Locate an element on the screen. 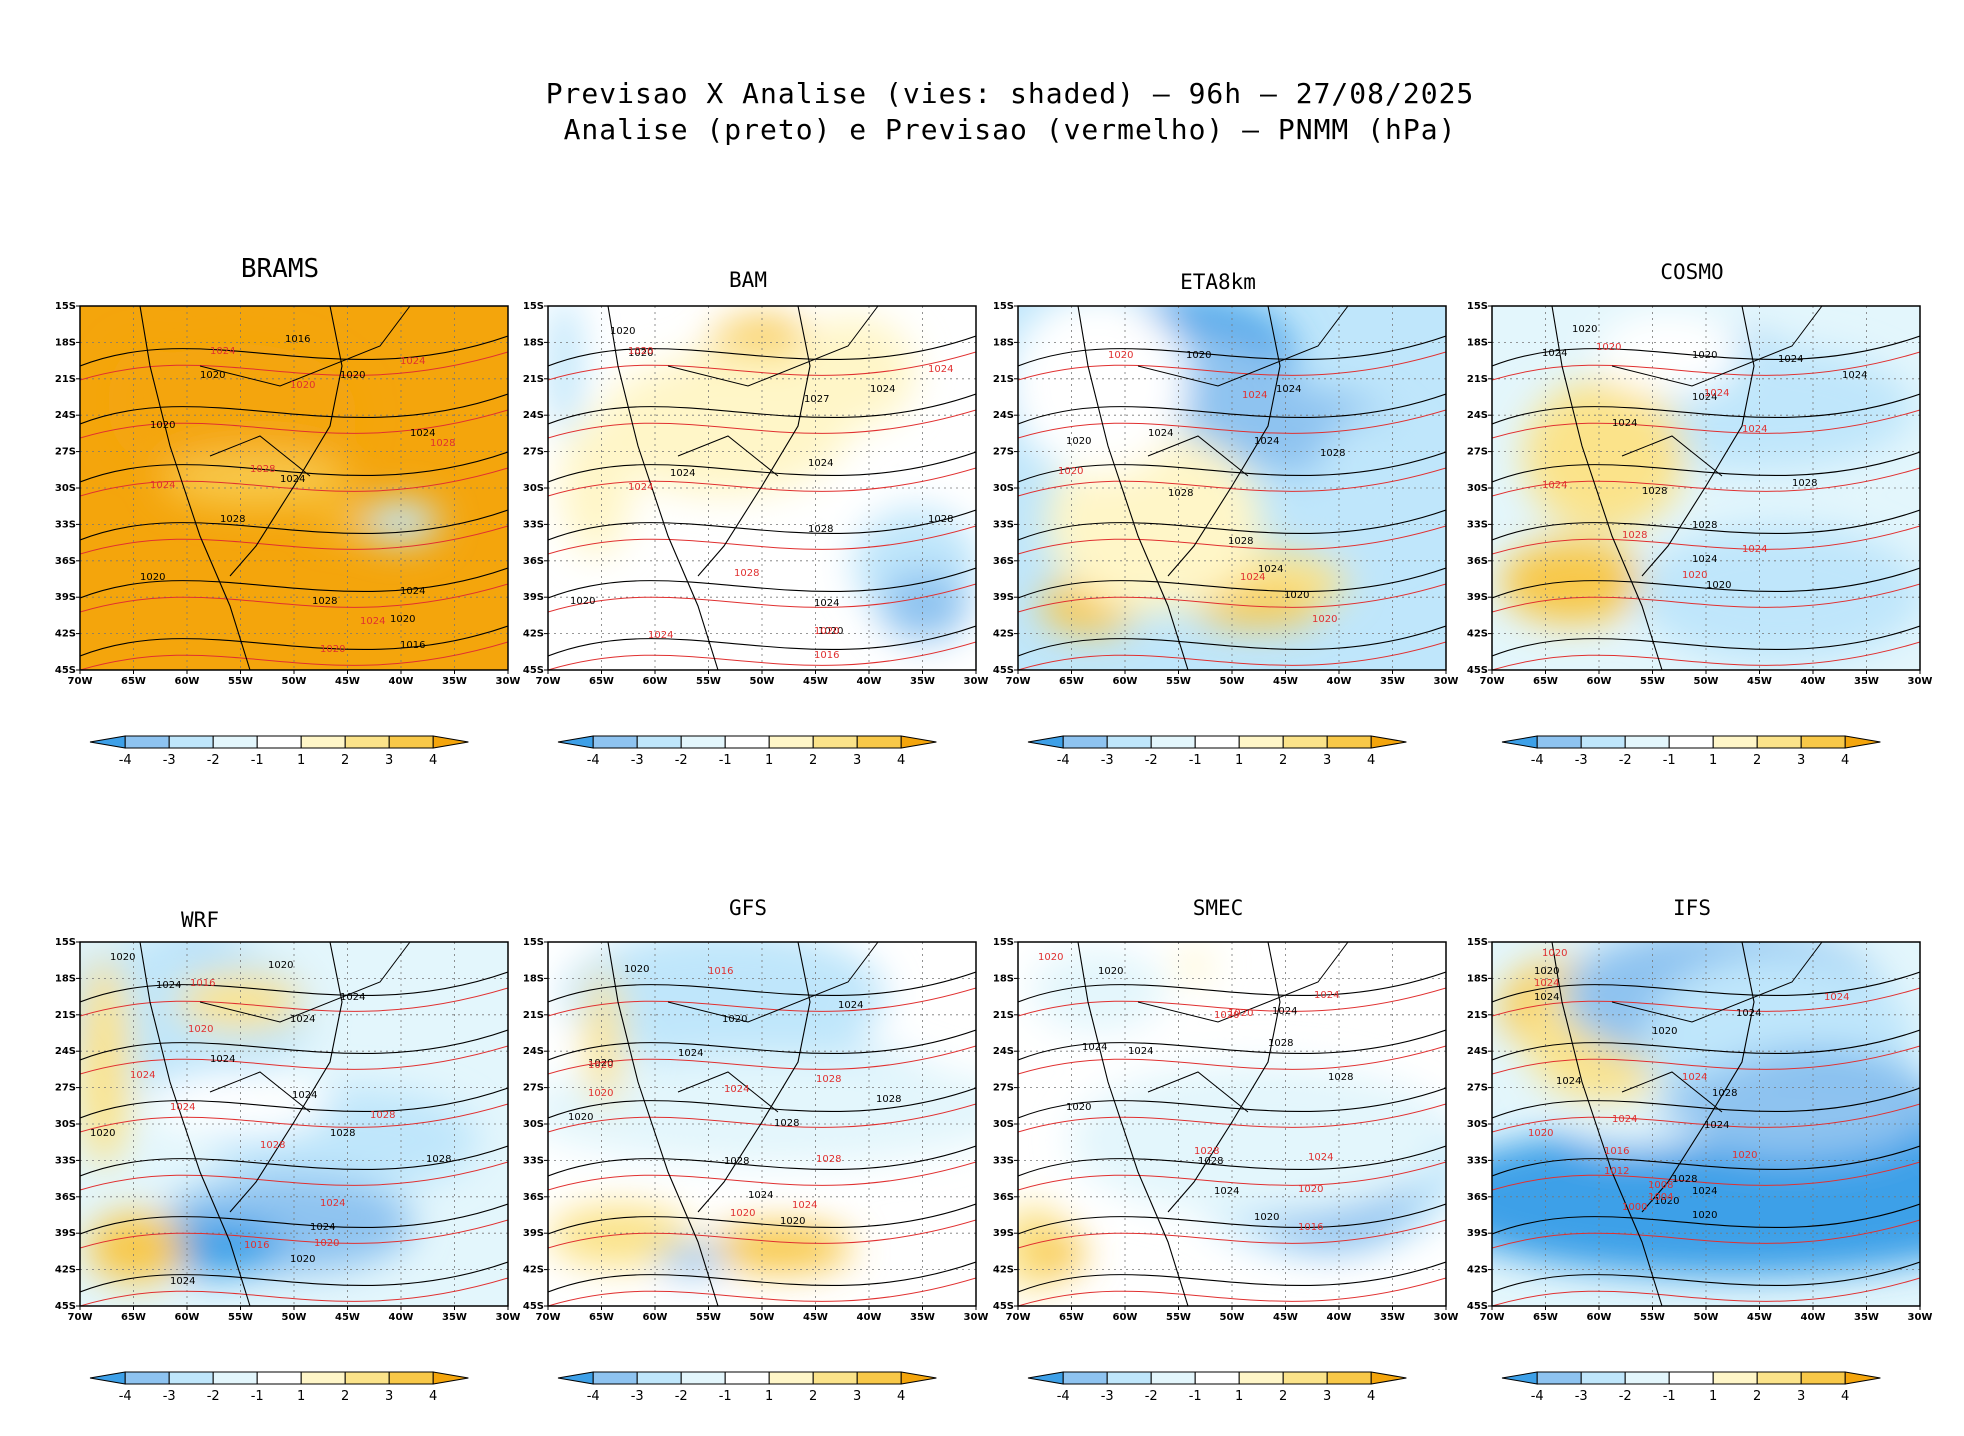  lon-tick-label: 35W is located at coordinates (1392, 681).